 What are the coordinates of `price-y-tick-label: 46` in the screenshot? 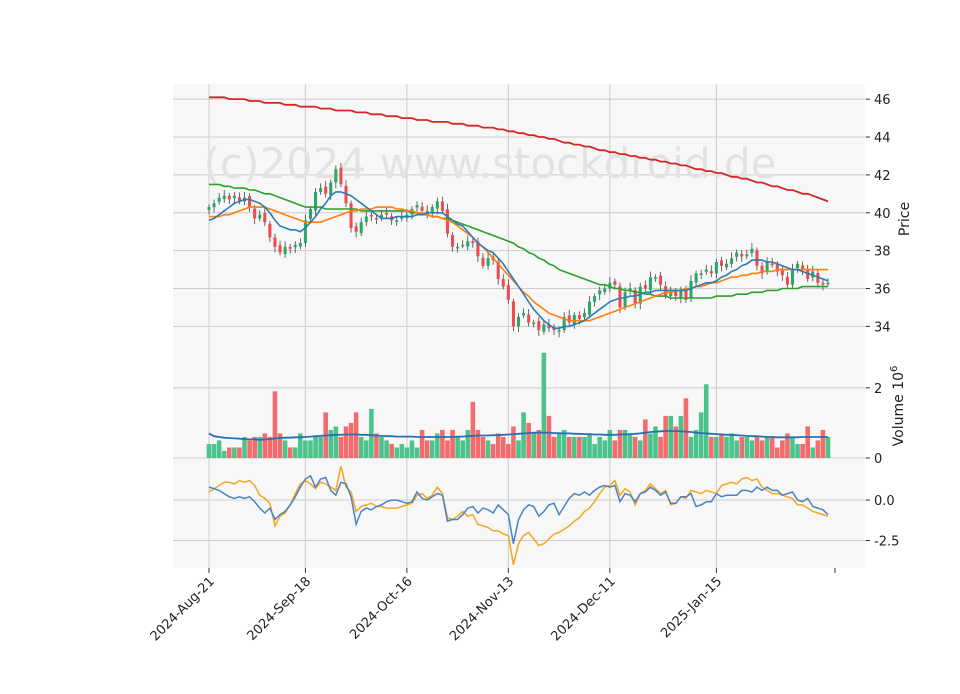 It's located at (882, 100).